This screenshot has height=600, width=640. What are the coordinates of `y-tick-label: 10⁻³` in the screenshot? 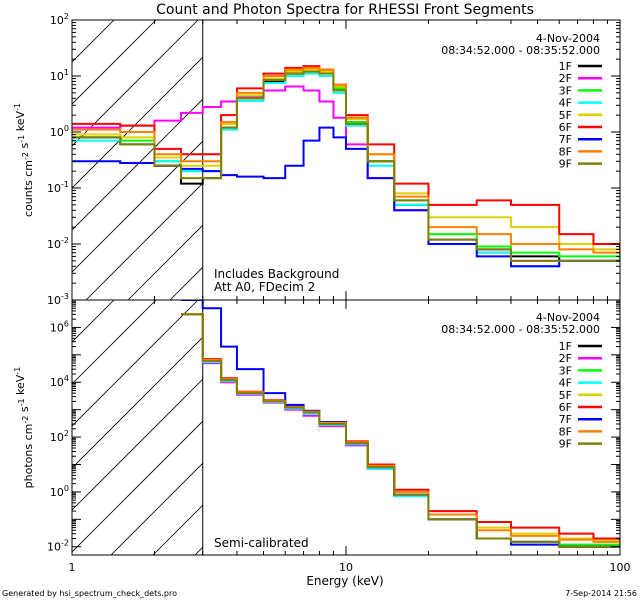 It's located at (58, 299).